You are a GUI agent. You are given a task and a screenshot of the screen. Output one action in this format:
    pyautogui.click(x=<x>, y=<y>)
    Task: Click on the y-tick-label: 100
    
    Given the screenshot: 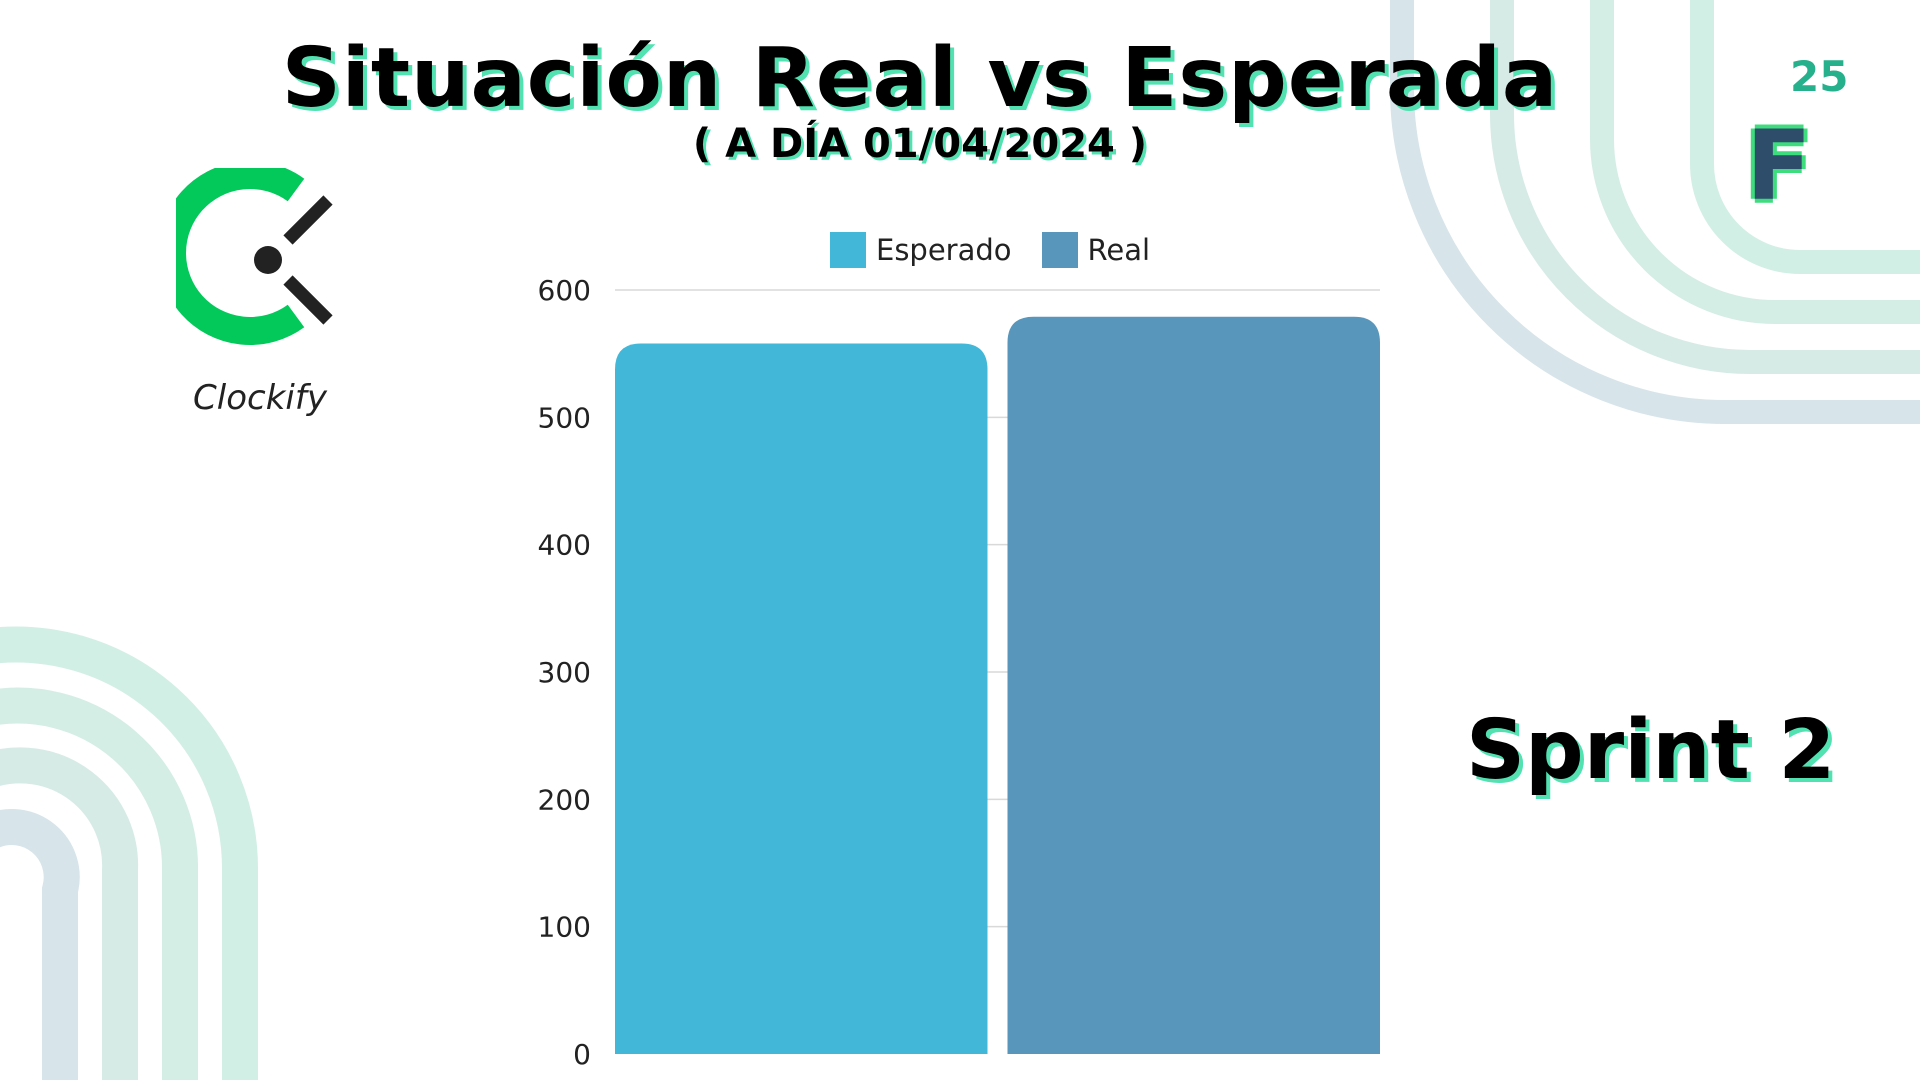 What is the action you would take?
    pyautogui.click(x=564, y=927)
    